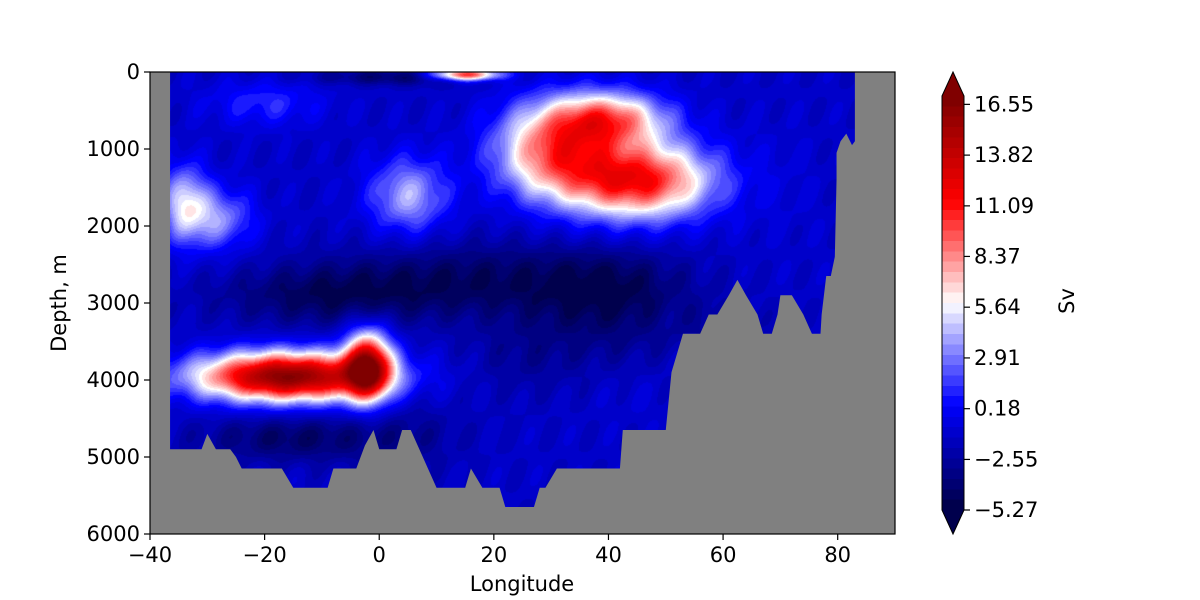 Image resolution: width=1200 pixels, height=600 pixels. Describe the element at coordinates (723, 555) in the screenshot. I see `x-tick-label: 60` at that location.